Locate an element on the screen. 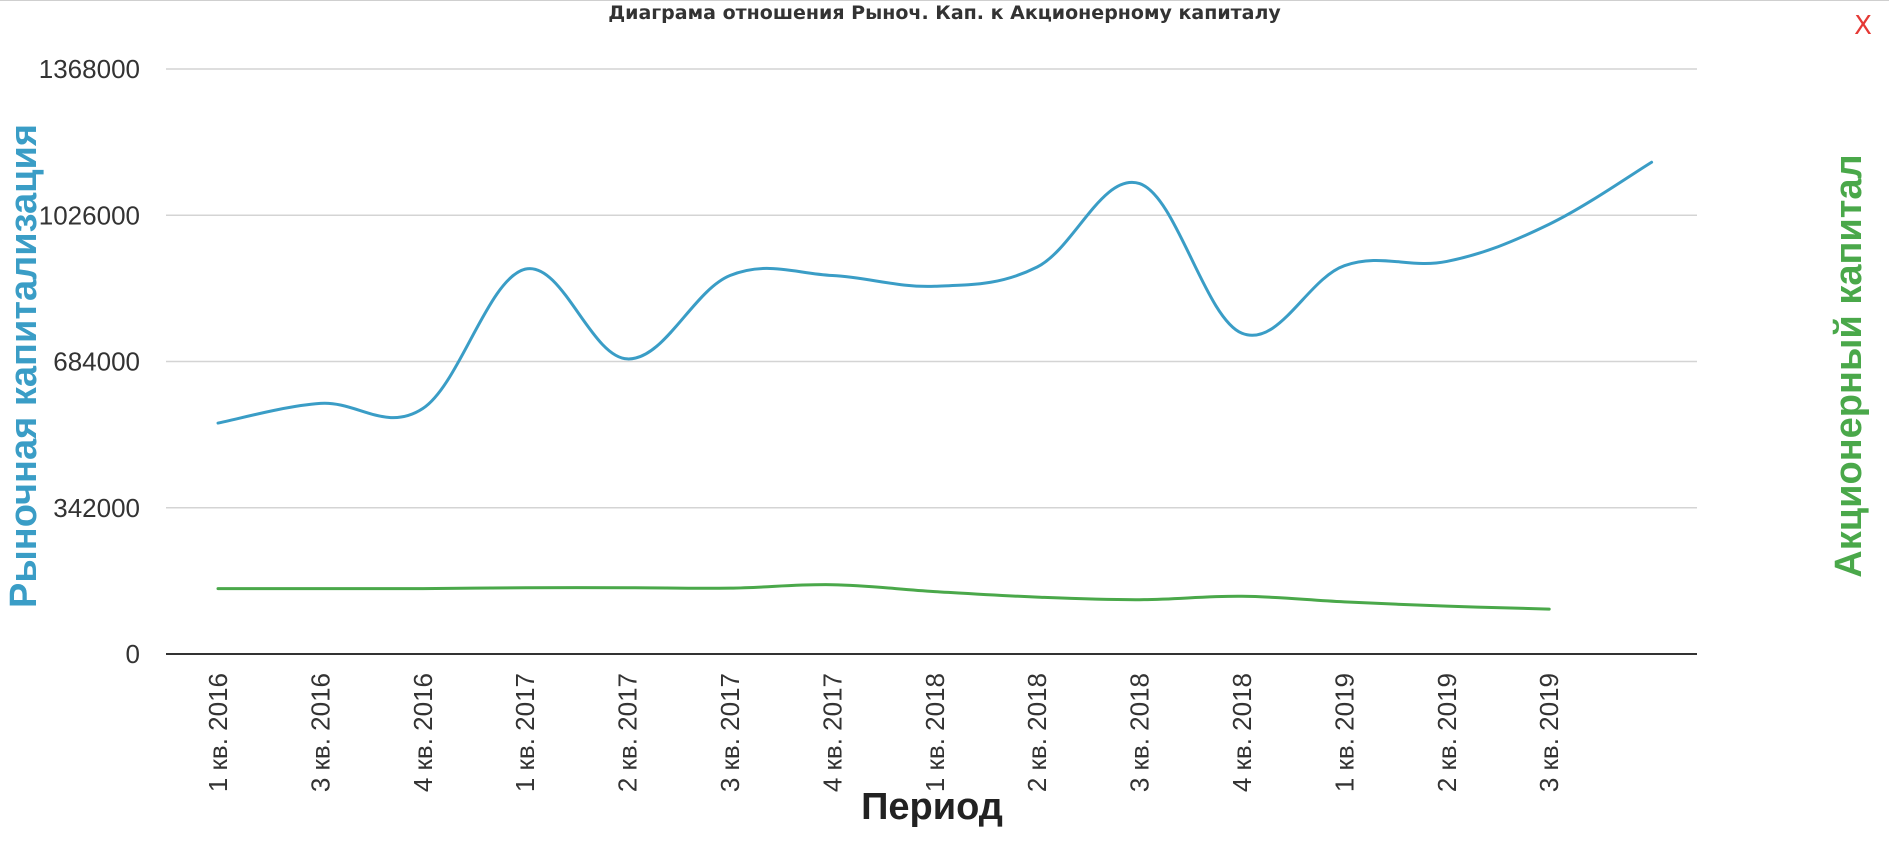 The image size is (1889, 868). y-tick-label: 342000 is located at coordinates (96, 508).